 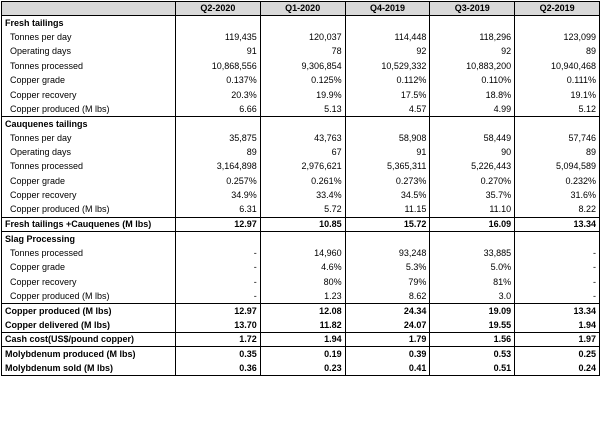 I want to click on value-cell: 5.13, so click(x=302, y=110).